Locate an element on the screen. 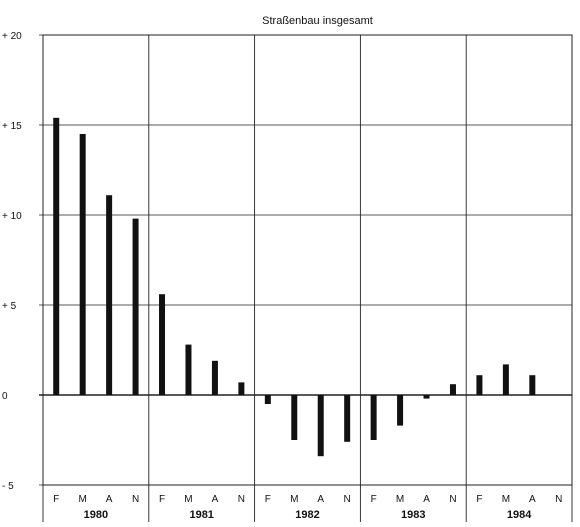  y-tick-label: + 5 is located at coordinates (9, 306).